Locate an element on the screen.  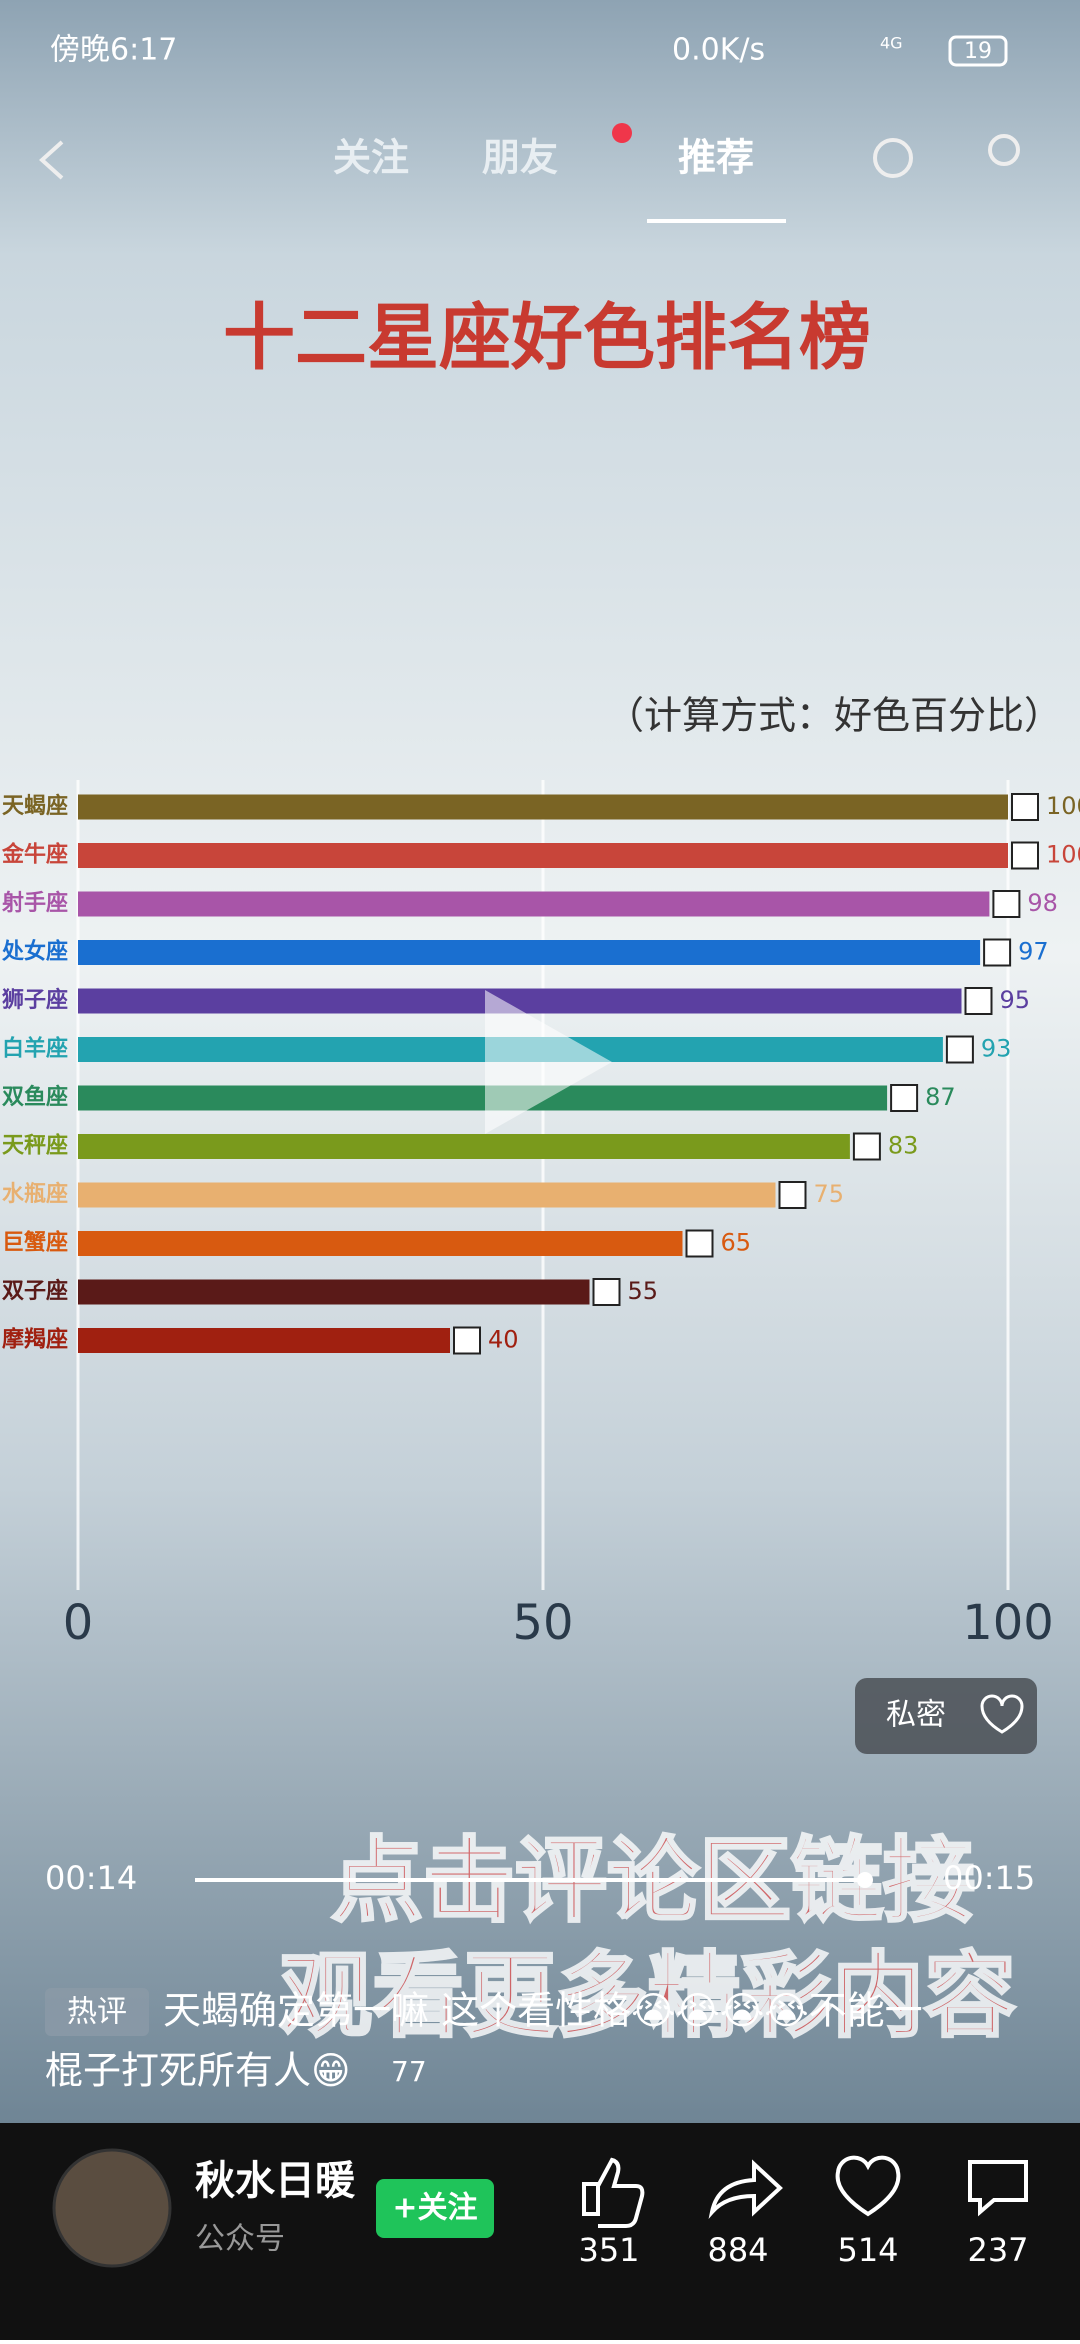
private-label: 私密 is located at coordinates (916, 1715).